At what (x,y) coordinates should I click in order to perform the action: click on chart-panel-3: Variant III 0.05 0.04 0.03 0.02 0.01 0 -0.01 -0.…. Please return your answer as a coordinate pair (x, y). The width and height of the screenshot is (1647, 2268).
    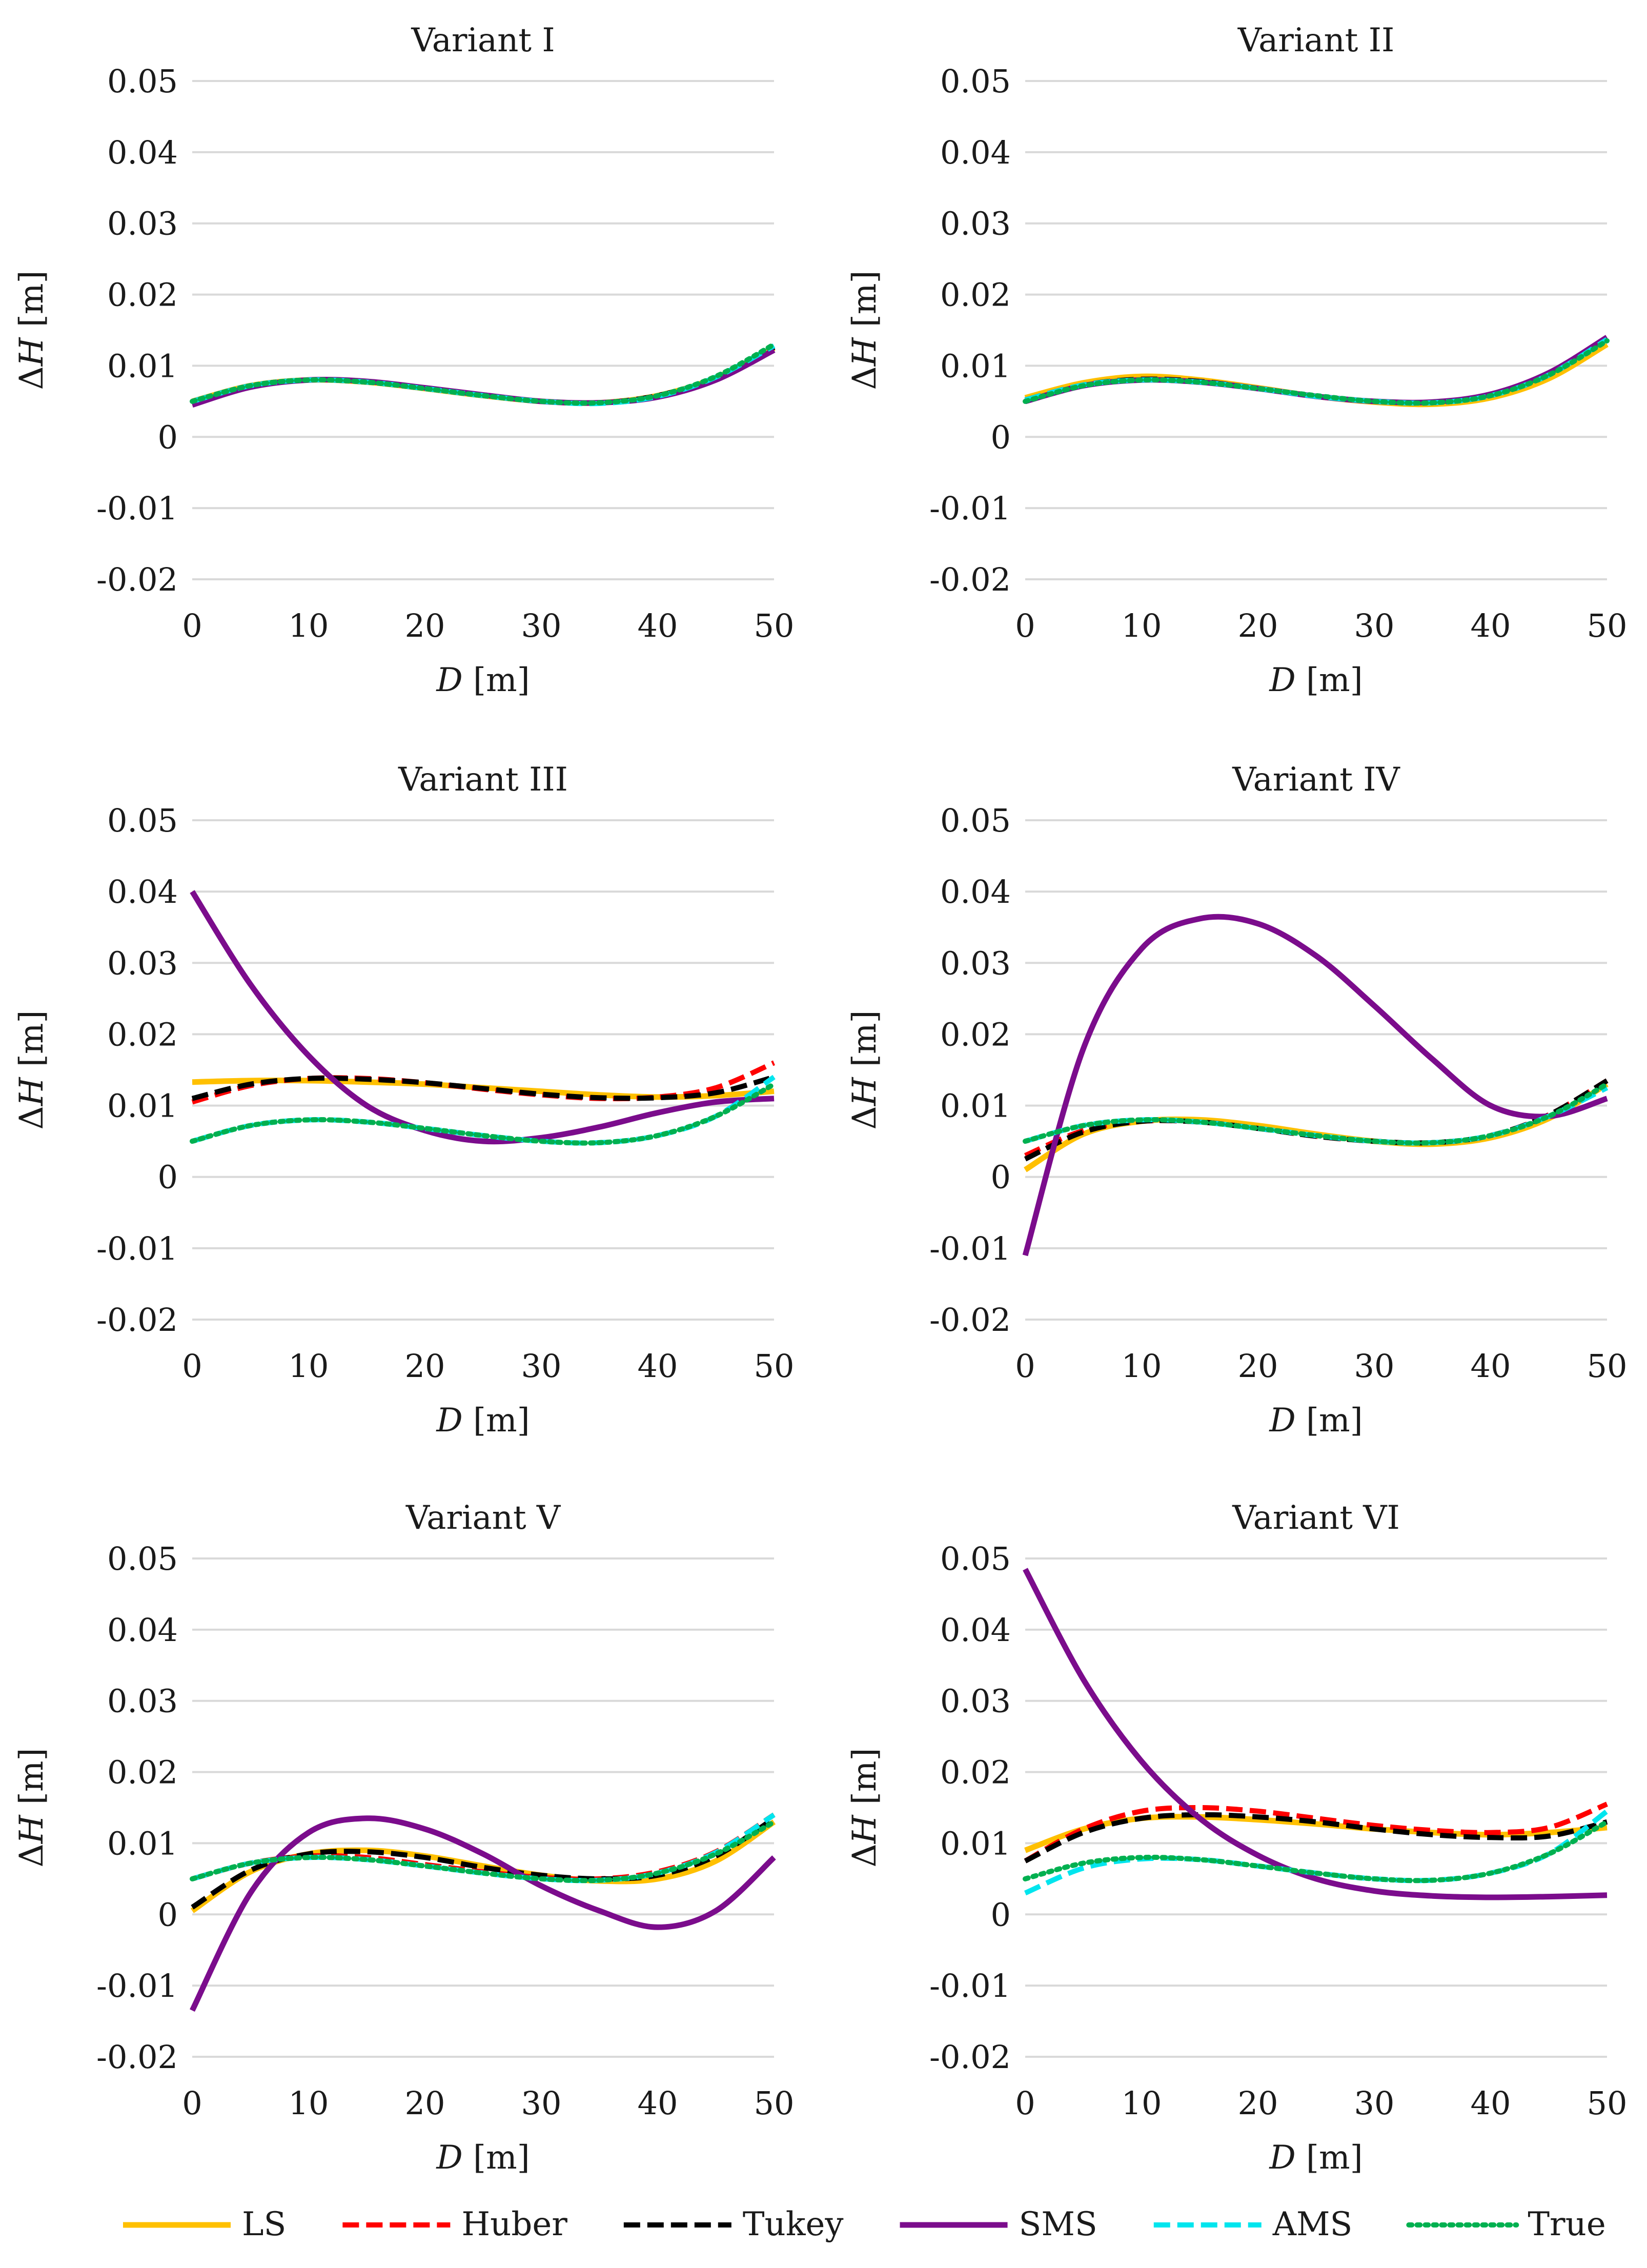
    Looking at the image, I should click on (403, 1100).